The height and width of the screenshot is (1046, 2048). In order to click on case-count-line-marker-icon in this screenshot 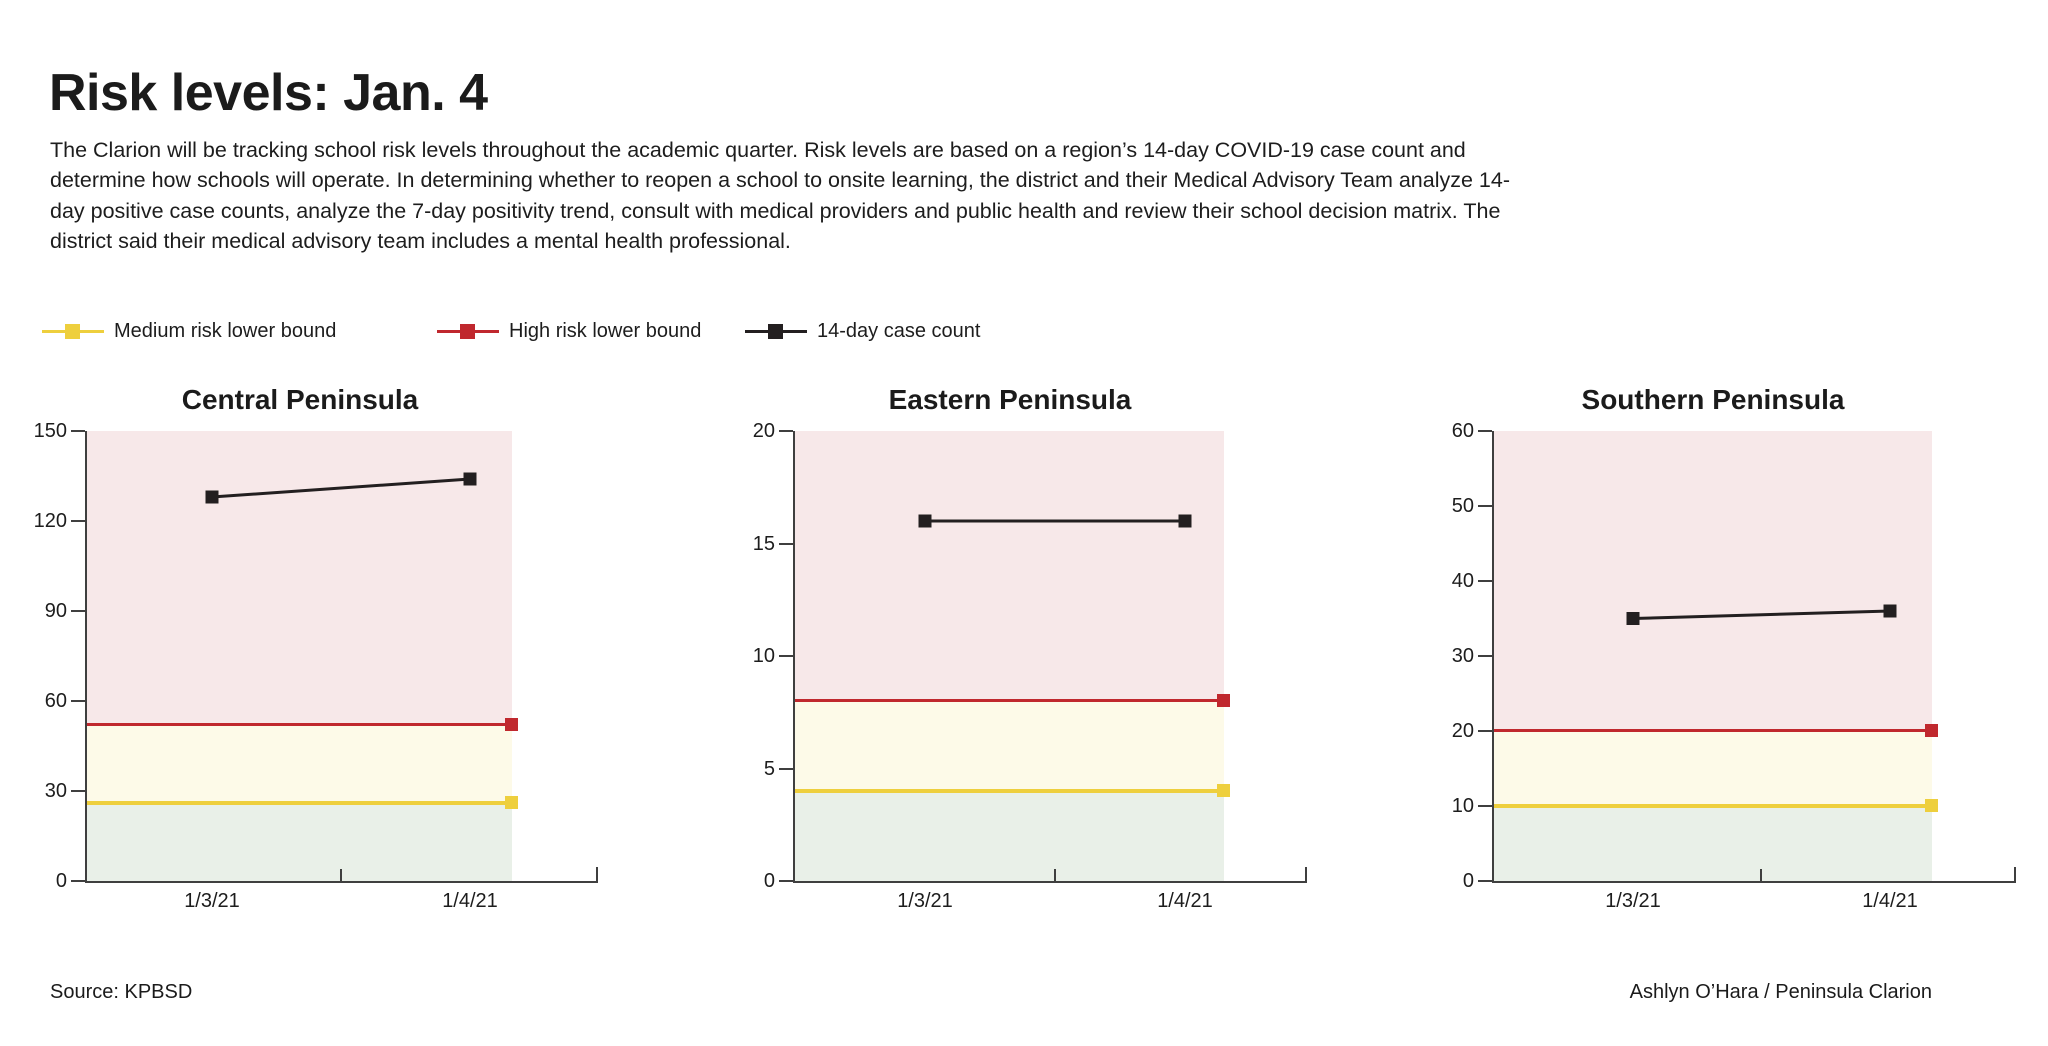, I will do `click(776, 331)`.